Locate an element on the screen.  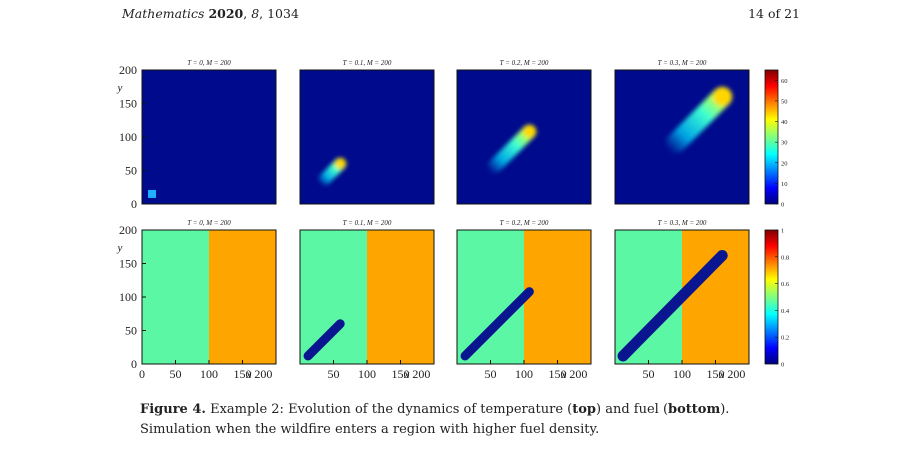
x-tick-label: 0 is located at coordinates (142, 374).